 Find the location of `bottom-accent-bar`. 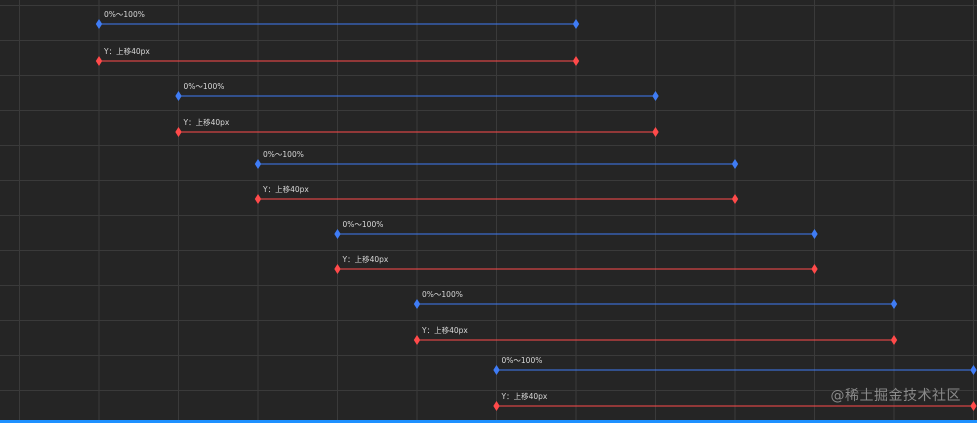

bottom-accent-bar is located at coordinates (488, 421).